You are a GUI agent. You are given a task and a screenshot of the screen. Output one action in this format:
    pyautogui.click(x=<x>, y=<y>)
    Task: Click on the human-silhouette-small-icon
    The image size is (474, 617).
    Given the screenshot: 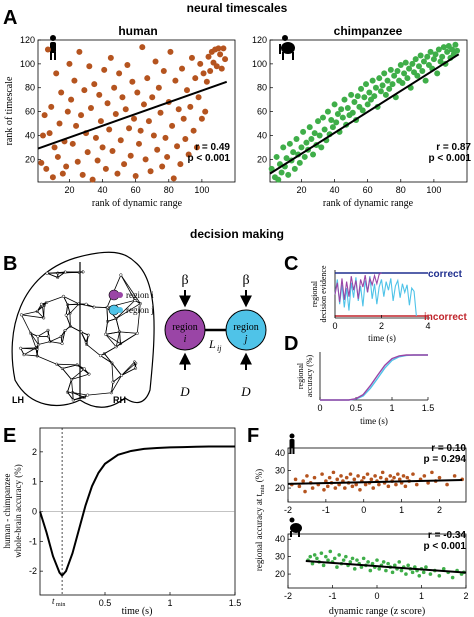 What is the action you would take?
    pyautogui.click(x=292, y=443)
    